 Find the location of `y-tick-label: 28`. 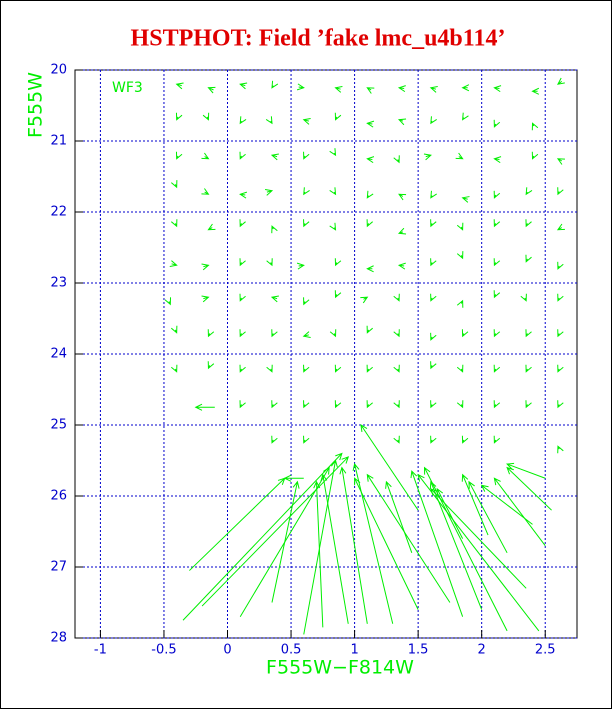

y-tick-label: 28 is located at coordinates (58, 638).